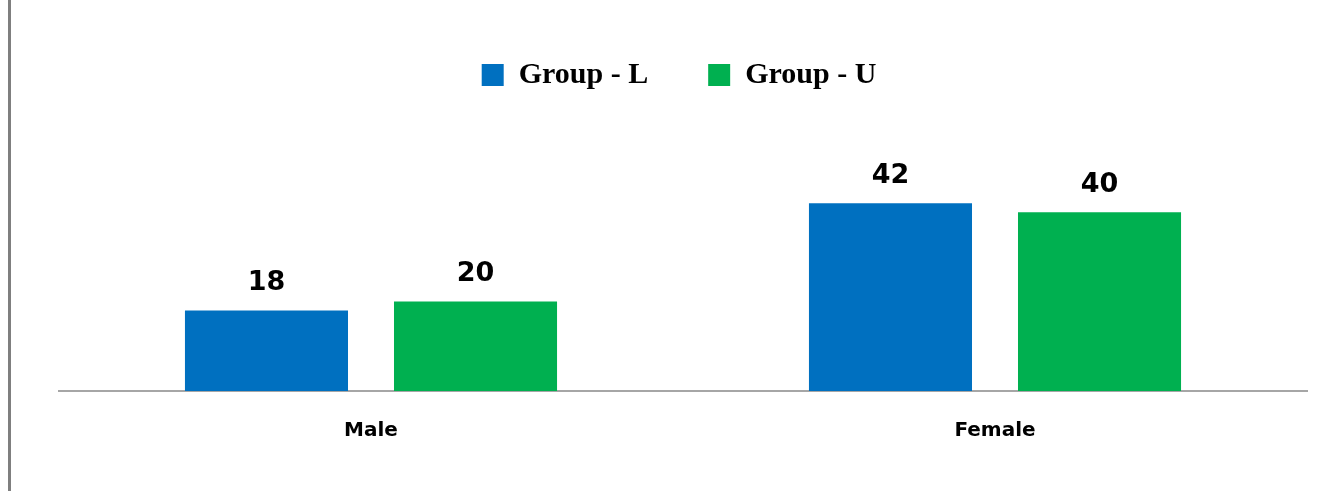 The image size is (1337, 491). What do you see at coordinates (811, 72) in the screenshot?
I see `legend-label: Group - U` at bounding box center [811, 72].